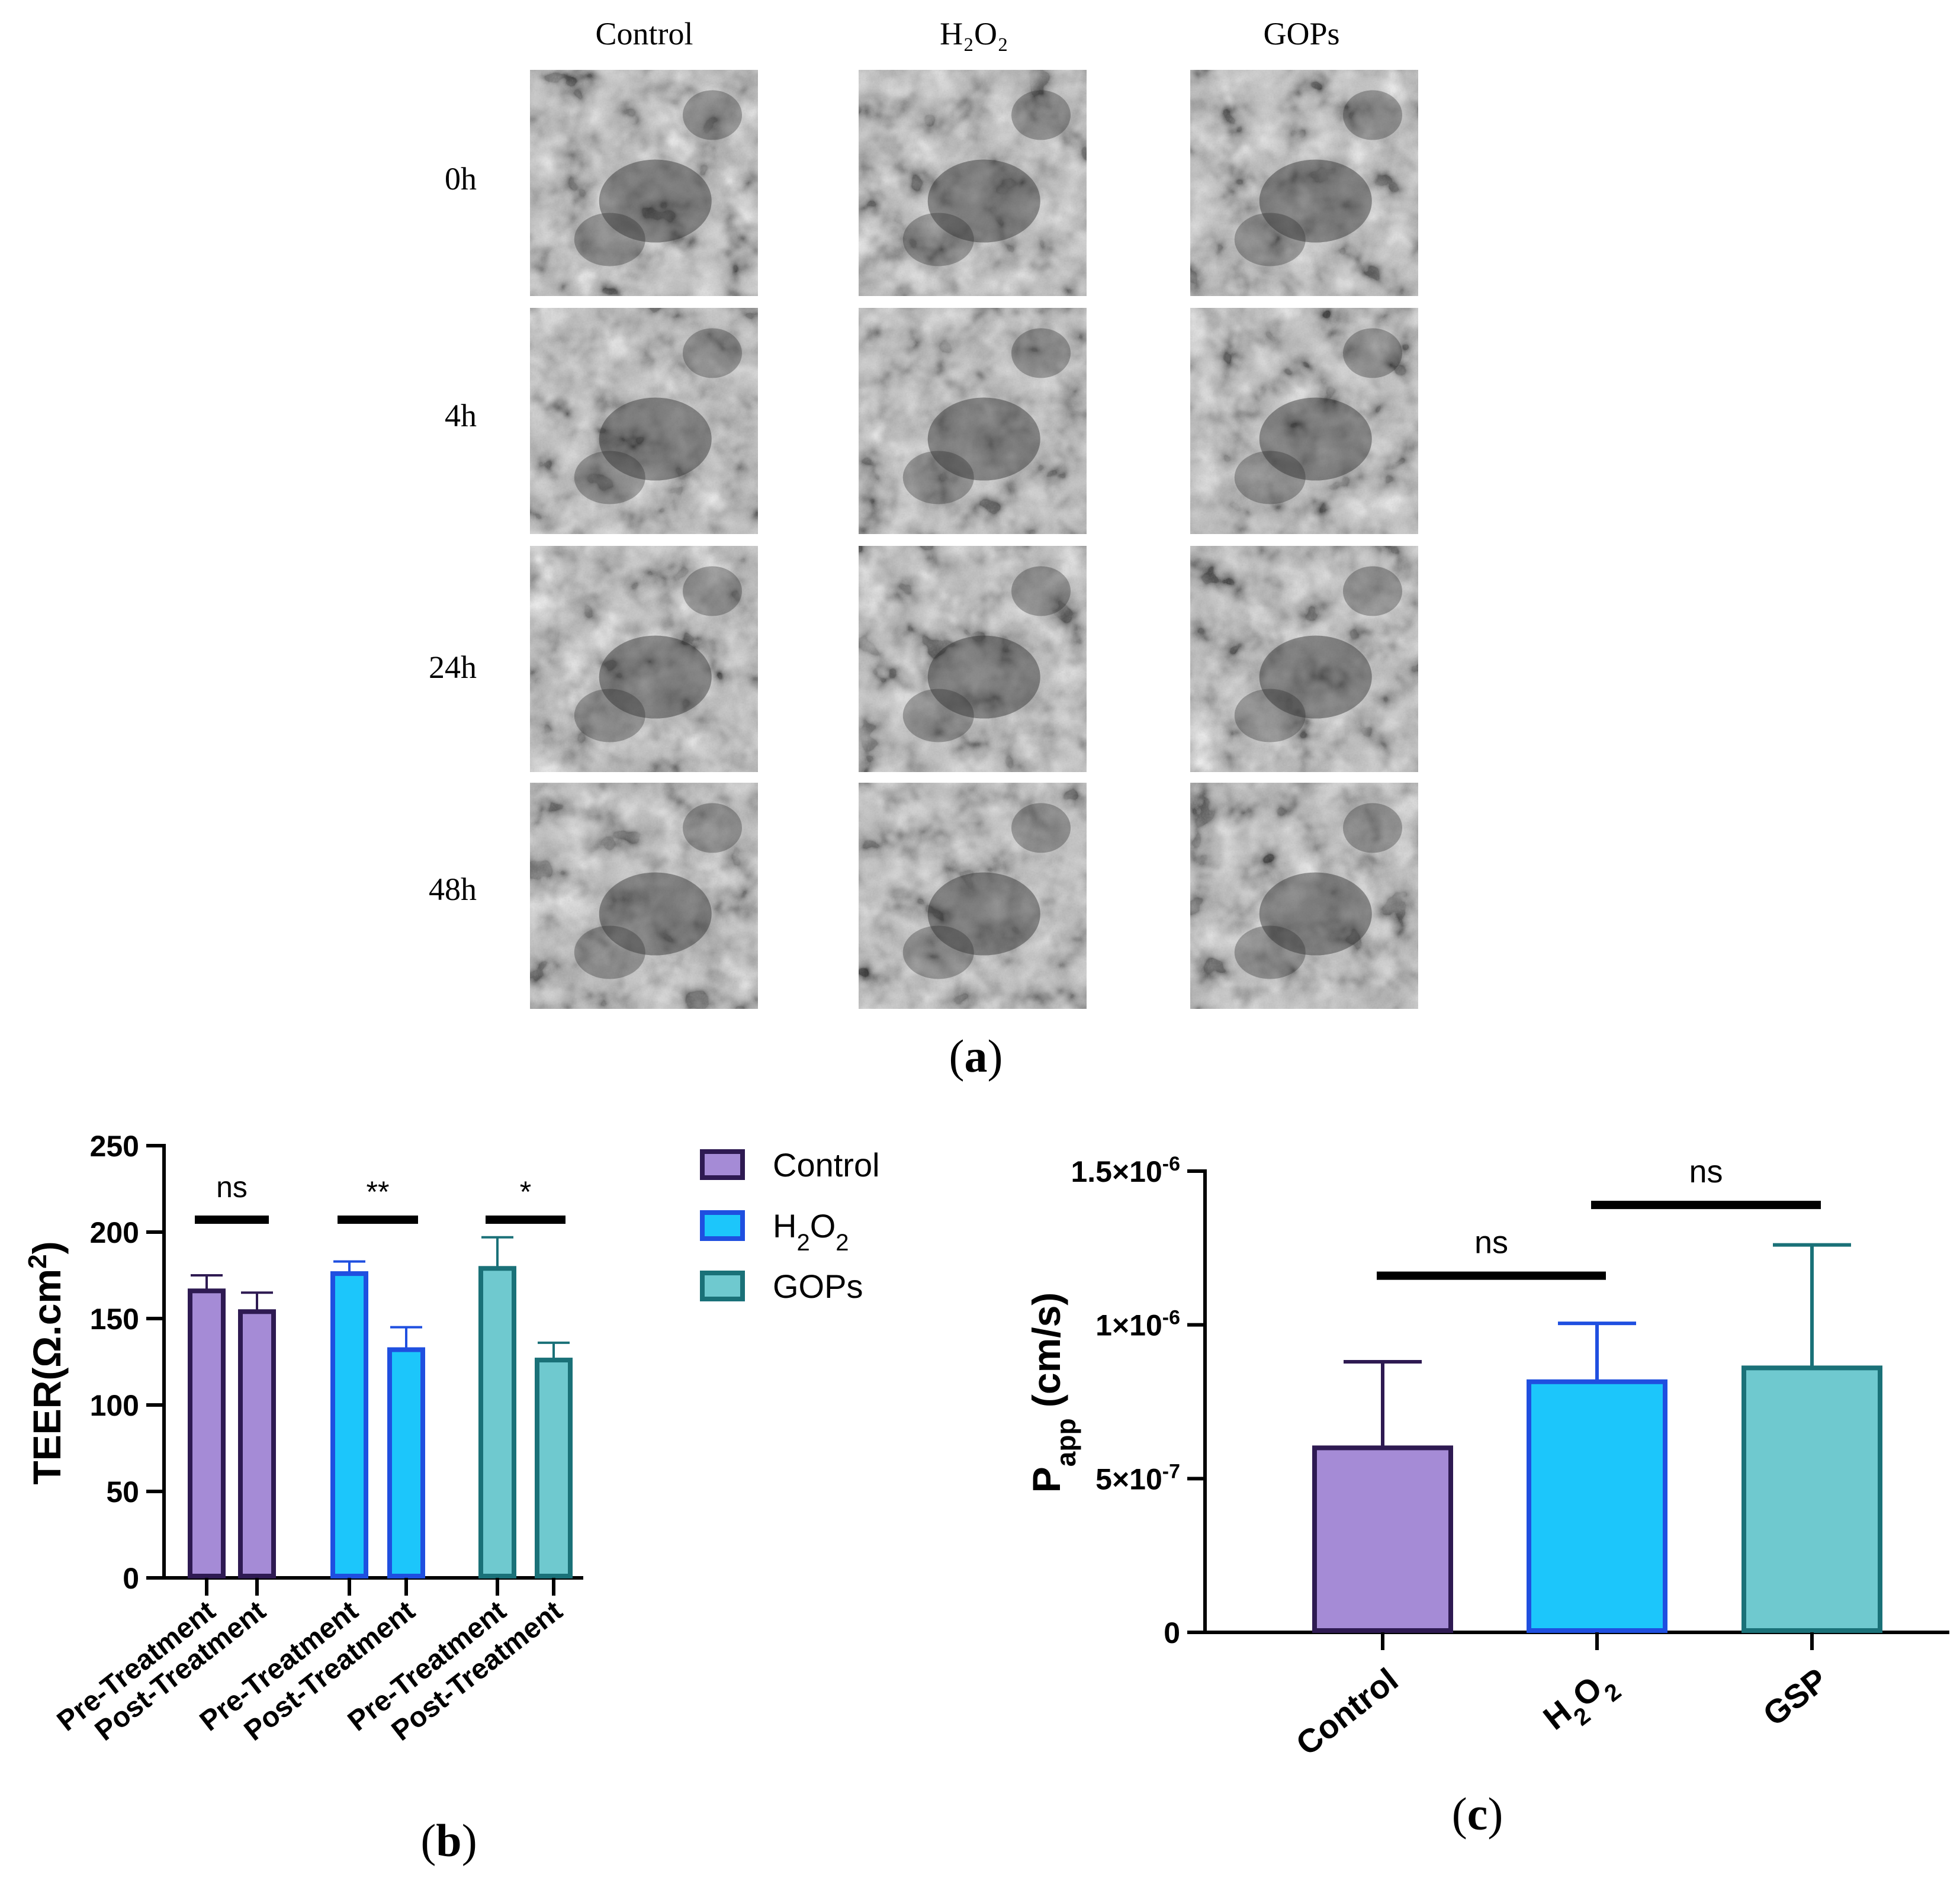 This screenshot has height=1897, width=1960. Describe the element at coordinates (1795, 1697) in the screenshot. I see `x-tick-label: GSP` at that location.